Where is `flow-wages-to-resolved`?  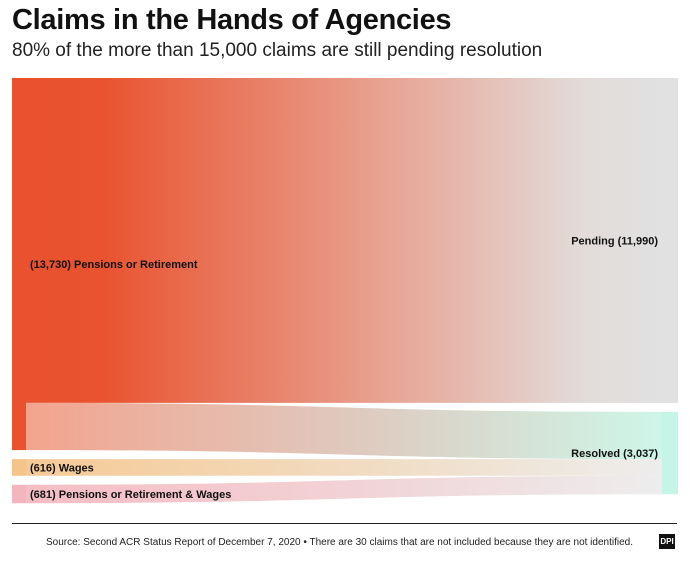 flow-wages-to-resolved is located at coordinates (344, 467).